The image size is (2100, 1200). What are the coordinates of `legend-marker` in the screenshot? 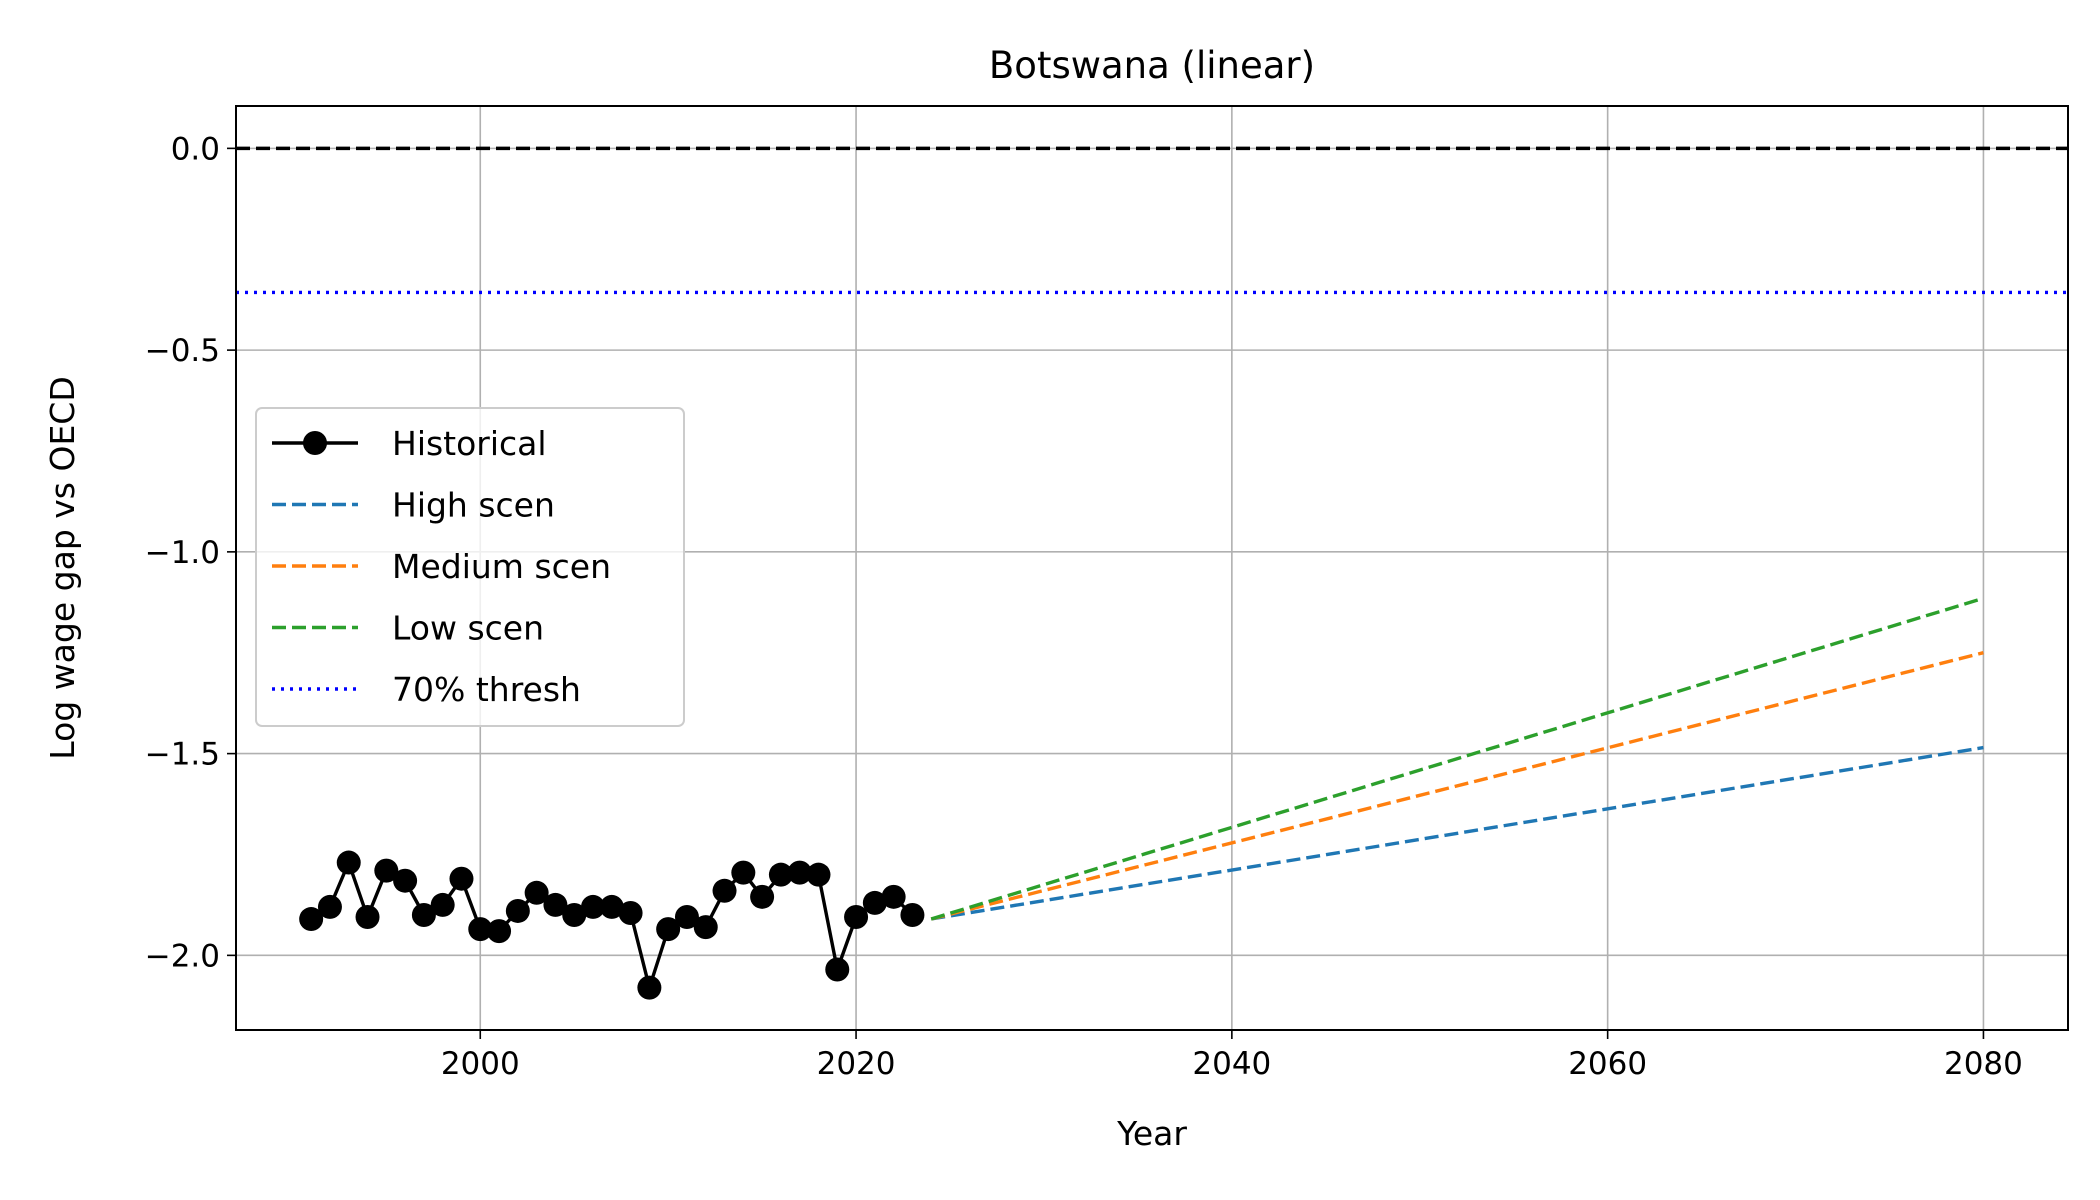 It's located at (315, 443).